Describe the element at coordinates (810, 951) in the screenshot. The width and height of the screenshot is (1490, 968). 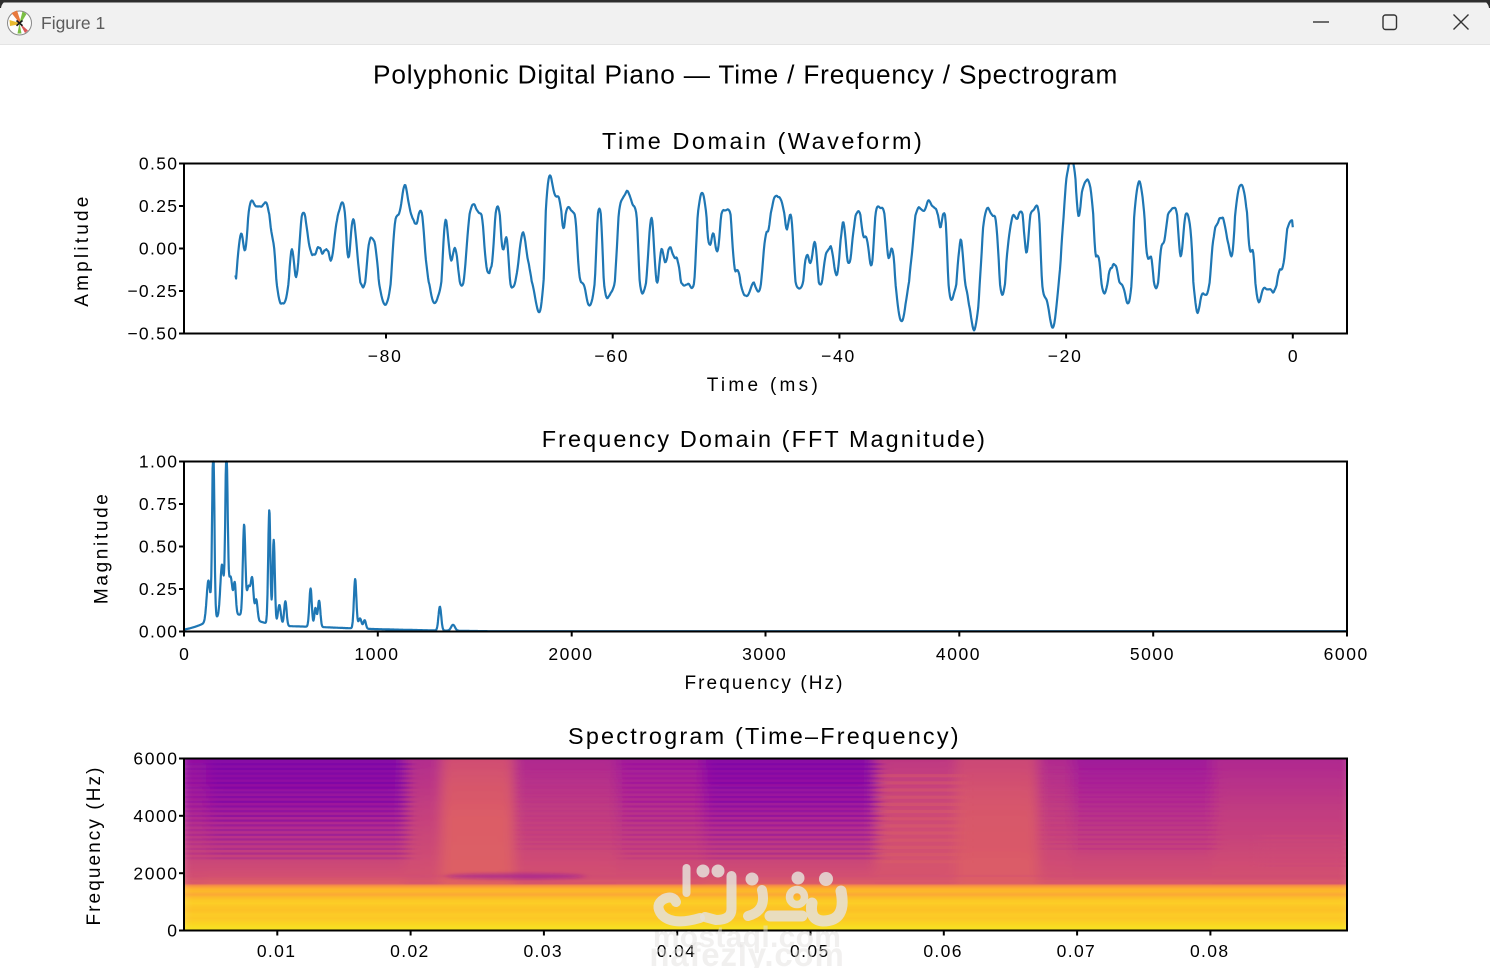
I see `svg-text: 0.05` at that location.